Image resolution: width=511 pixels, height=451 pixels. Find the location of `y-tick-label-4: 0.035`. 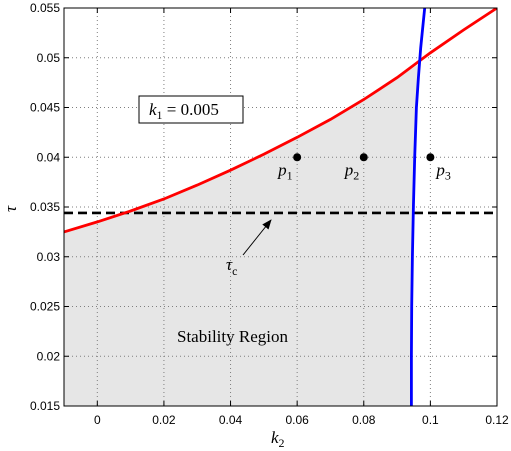

y-tick-label-4: 0.035 is located at coordinates (45, 207).